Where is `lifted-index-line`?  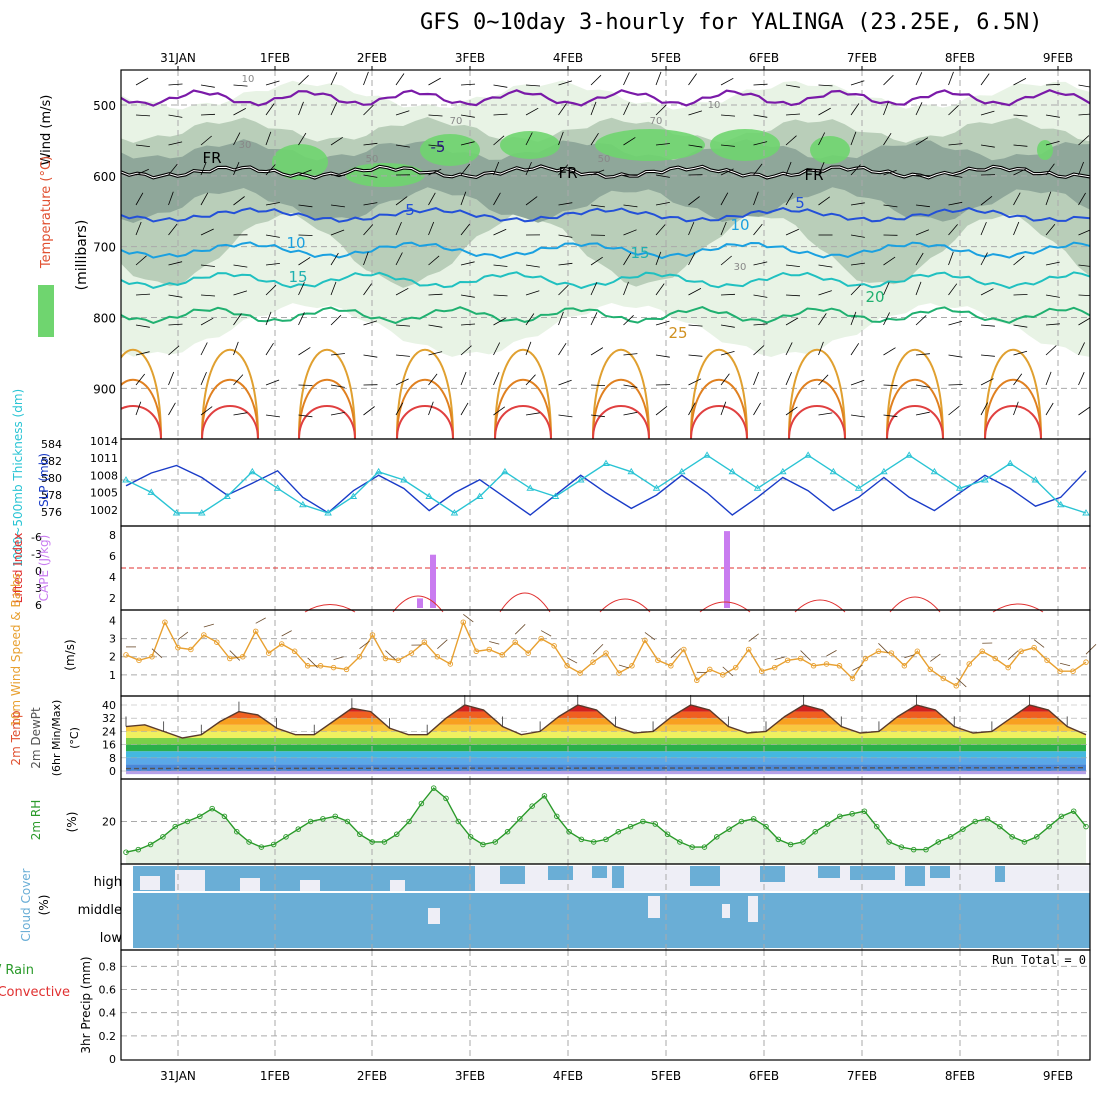 lifted-index-line is located at coordinates (915, 604).